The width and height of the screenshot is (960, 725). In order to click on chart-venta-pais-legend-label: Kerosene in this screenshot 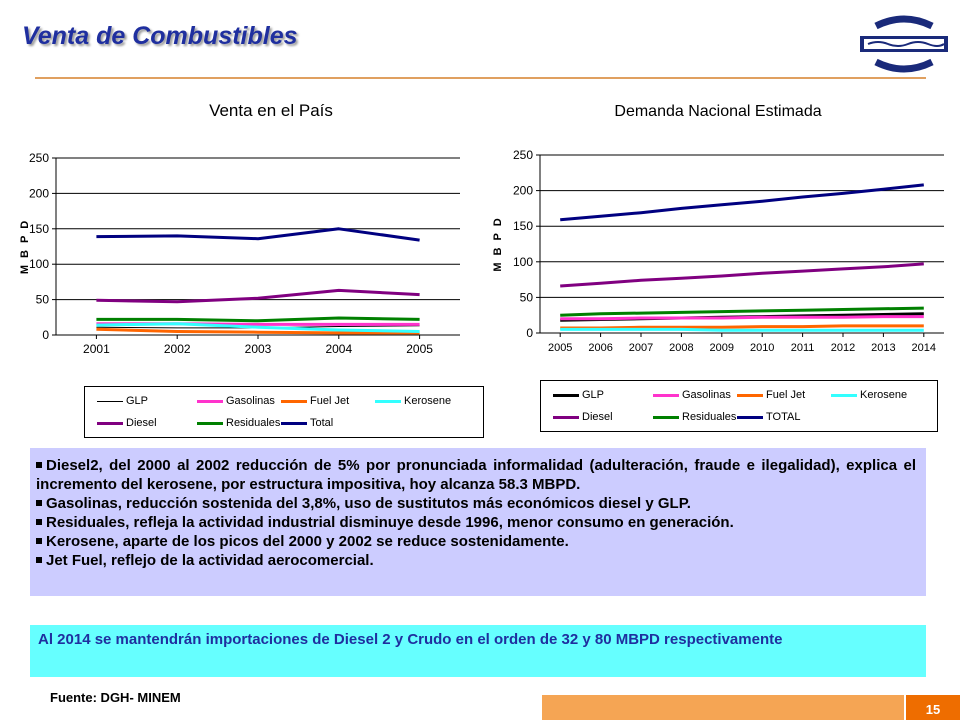, I will do `click(428, 401)`.